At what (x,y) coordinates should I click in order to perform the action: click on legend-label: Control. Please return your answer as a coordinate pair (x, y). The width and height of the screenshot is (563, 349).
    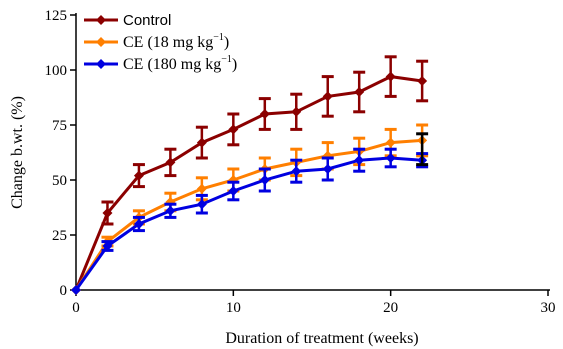
    Looking at the image, I should click on (147, 20).